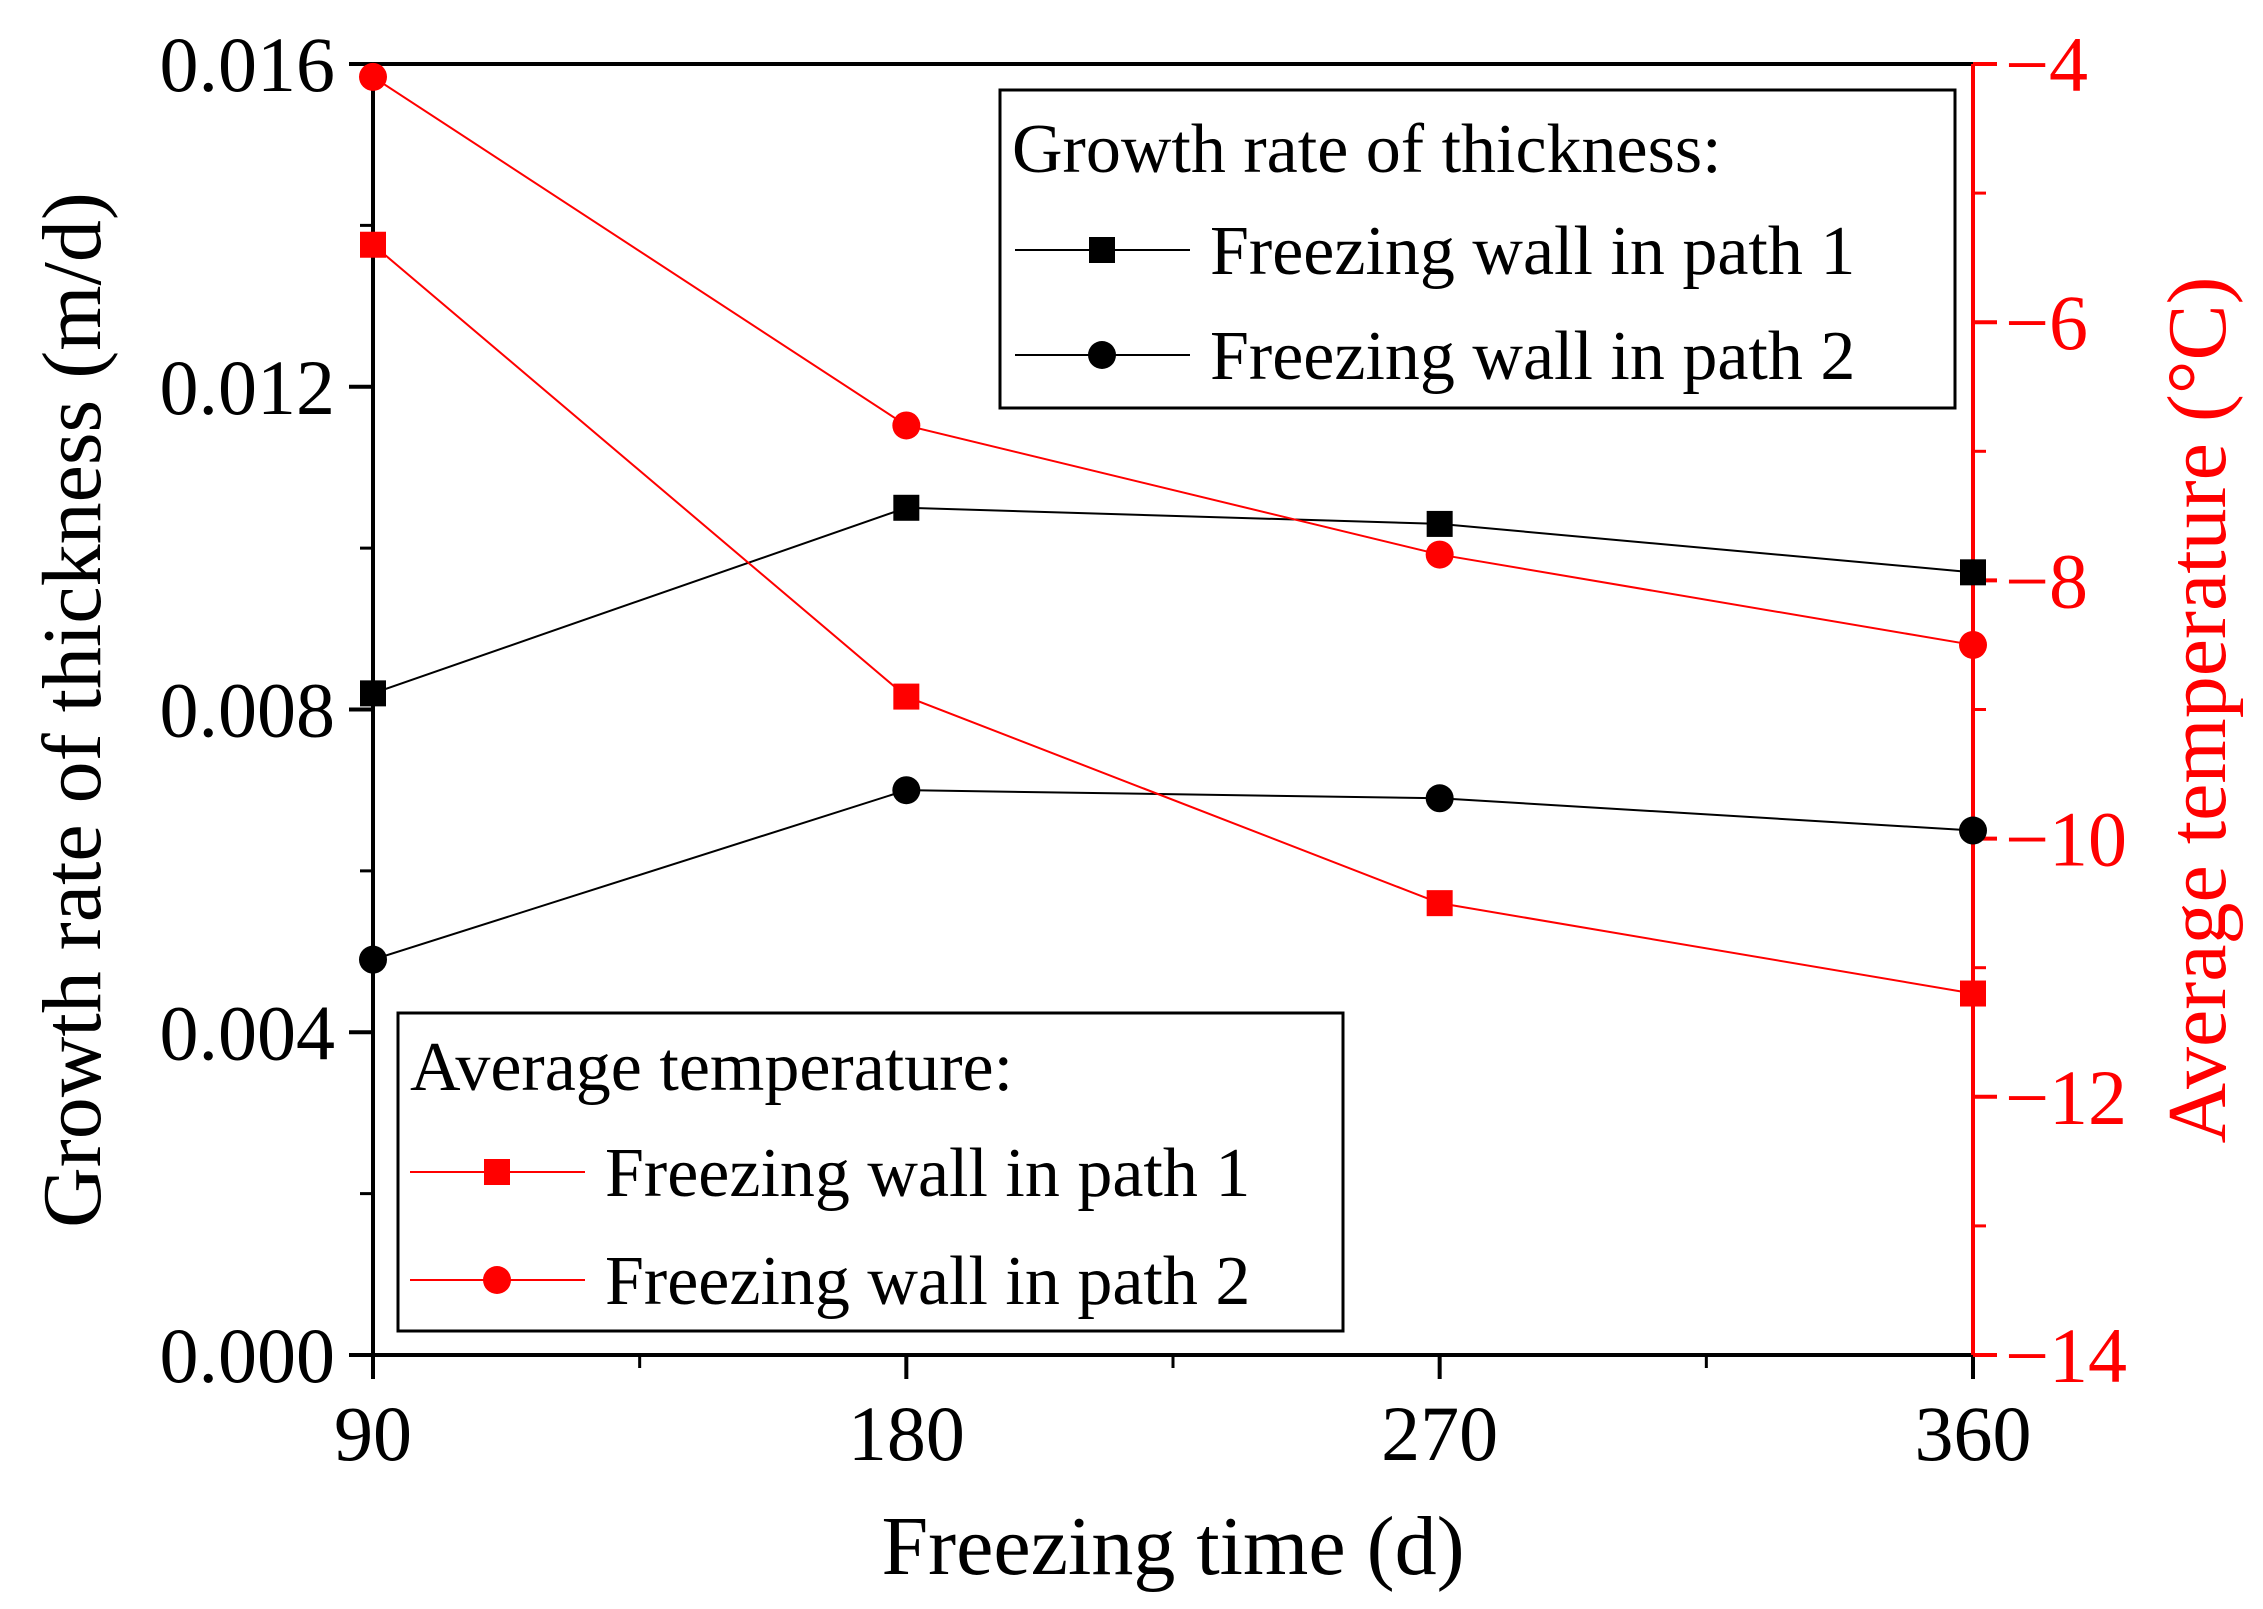 The width and height of the screenshot is (2263, 1609). What do you see at coordinates (1532, 356) in the screenshot?
I see `legend-growth-label-2: Freezing wall in path 2` at bounding box center [1532, 356].